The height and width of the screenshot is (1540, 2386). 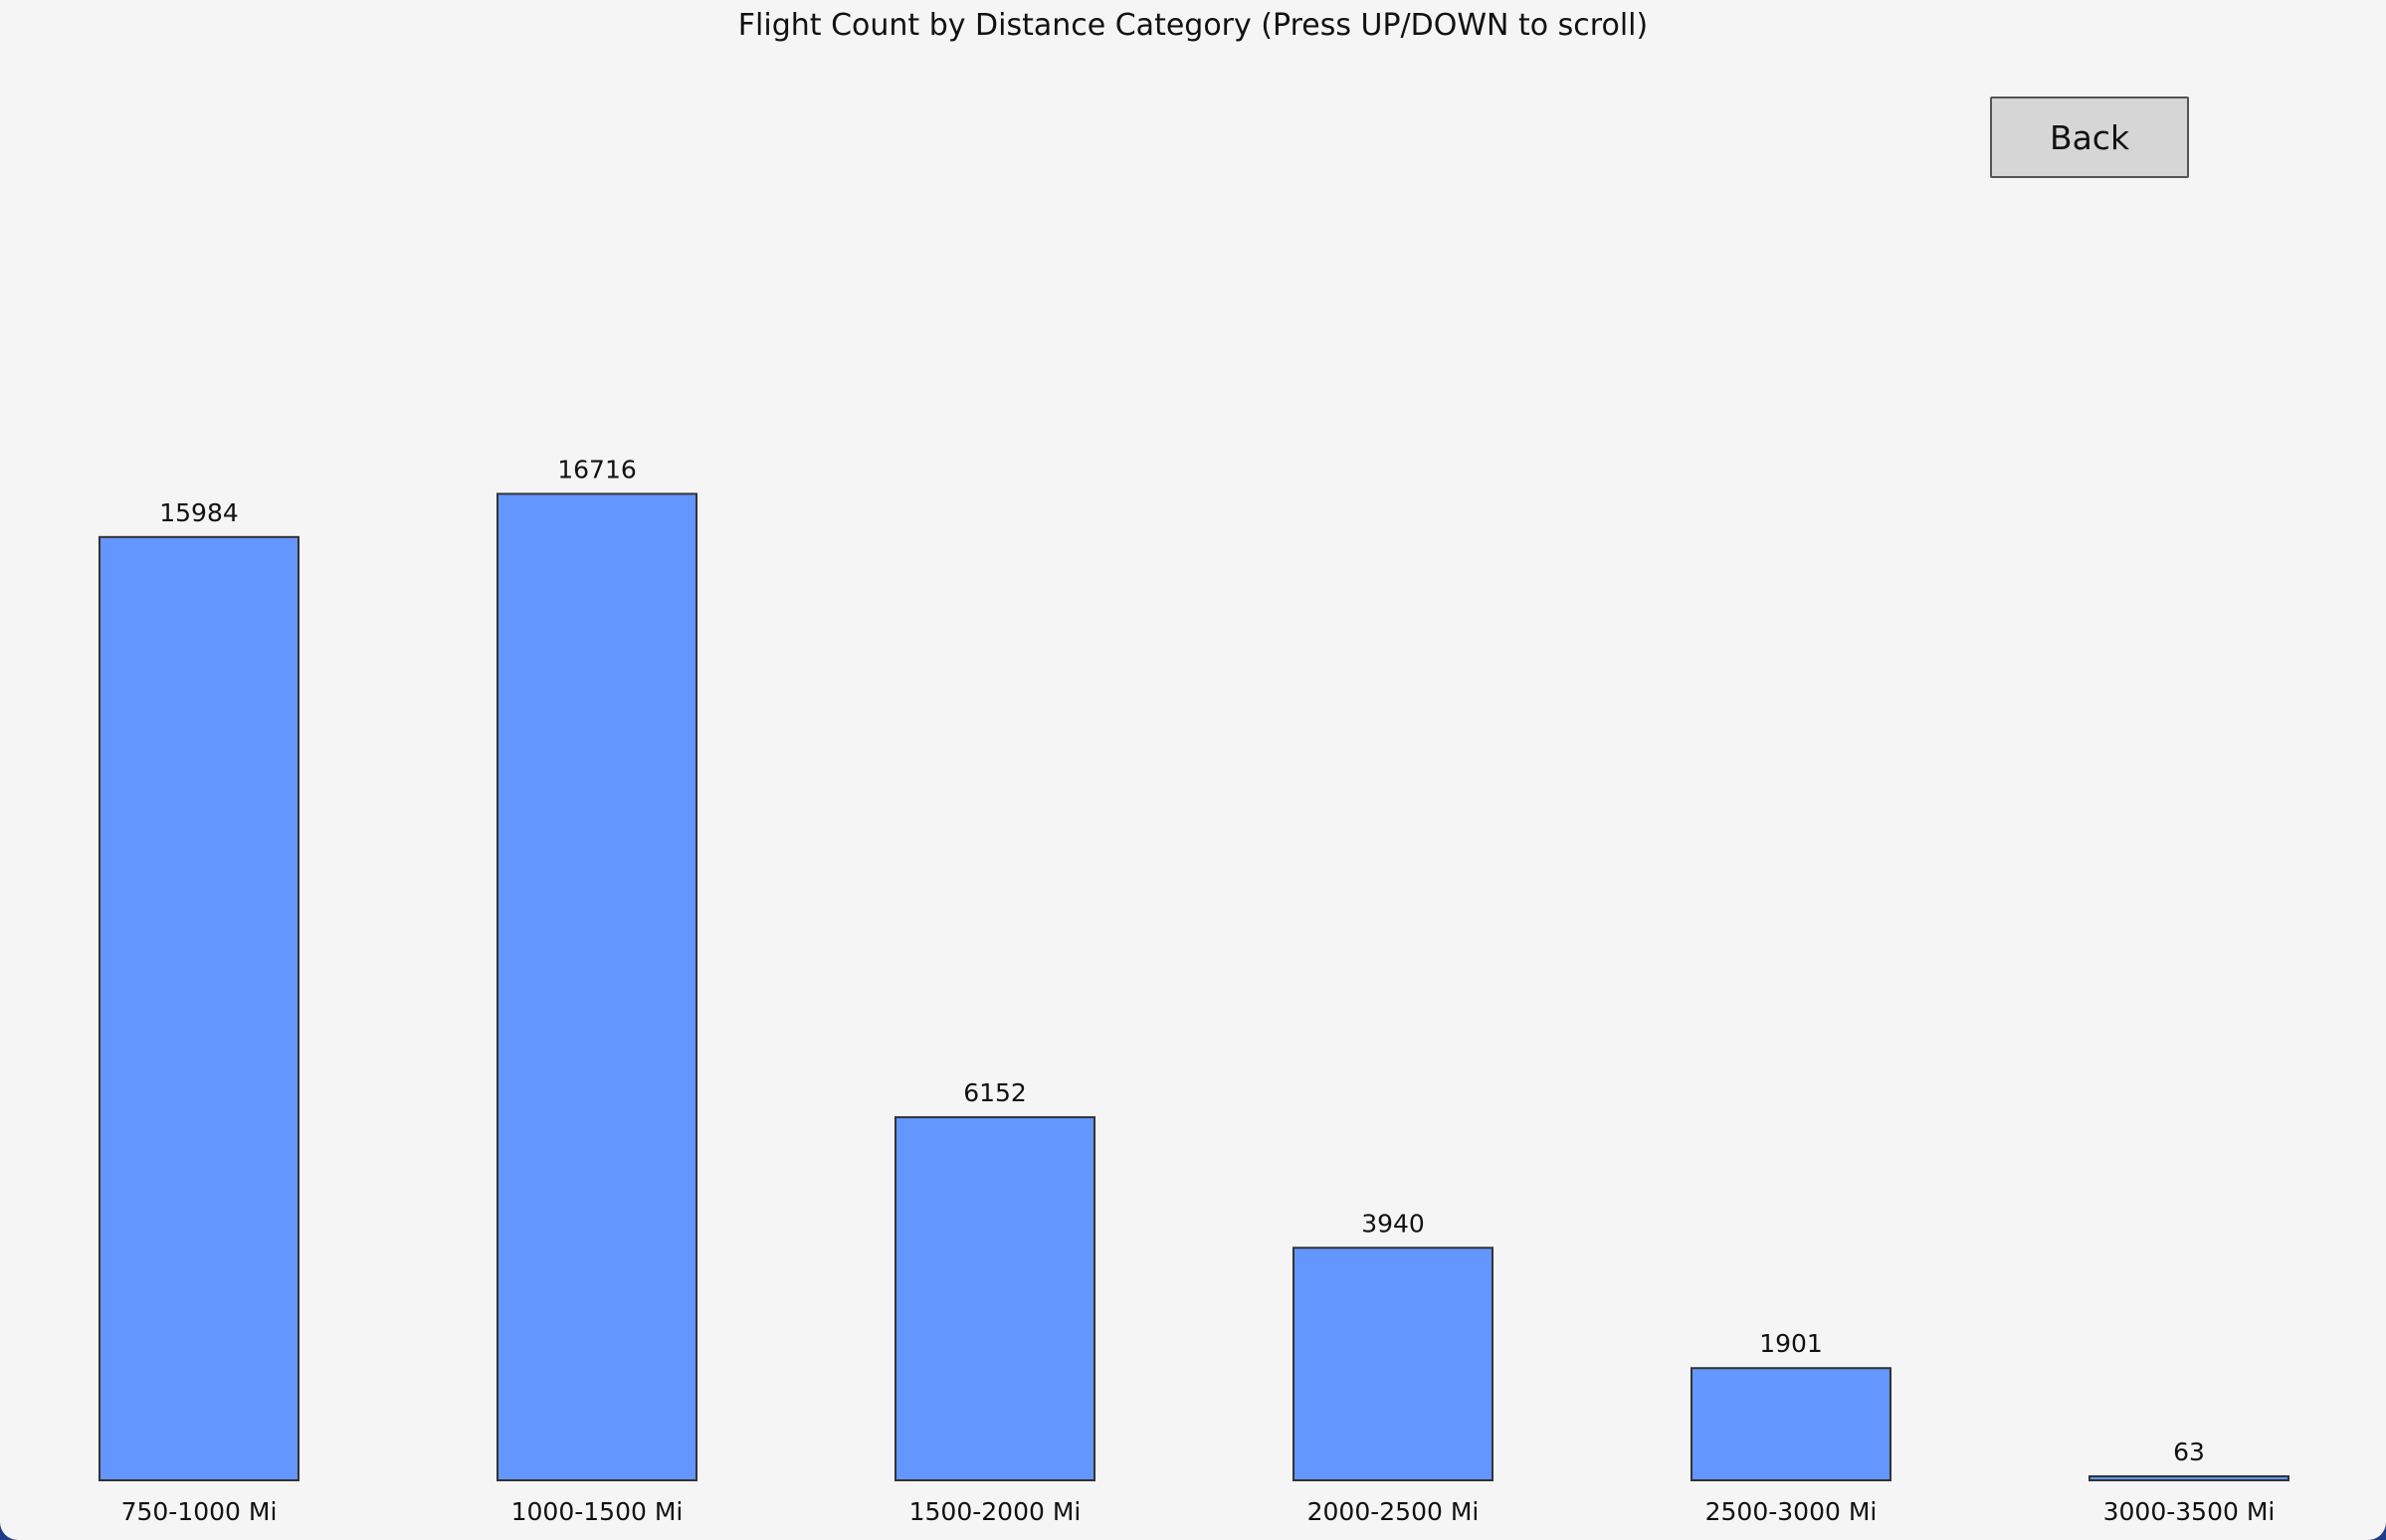 What do you see at coordinates (995, 1511) in the screenshot?
I see `category-label-2: 1500-2000 Mi` at bounding box center [995, 1511].